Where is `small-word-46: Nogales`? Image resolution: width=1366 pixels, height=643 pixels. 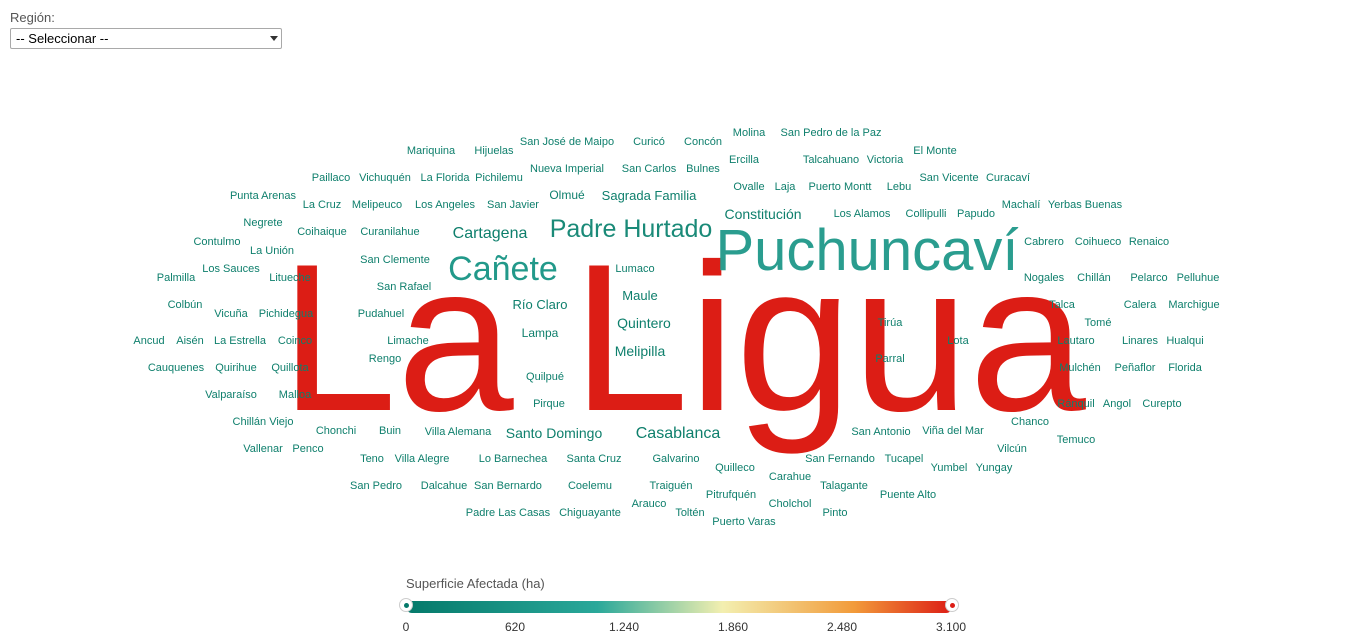 small-word-46: Nogales is located at coordinates (1044, 278).